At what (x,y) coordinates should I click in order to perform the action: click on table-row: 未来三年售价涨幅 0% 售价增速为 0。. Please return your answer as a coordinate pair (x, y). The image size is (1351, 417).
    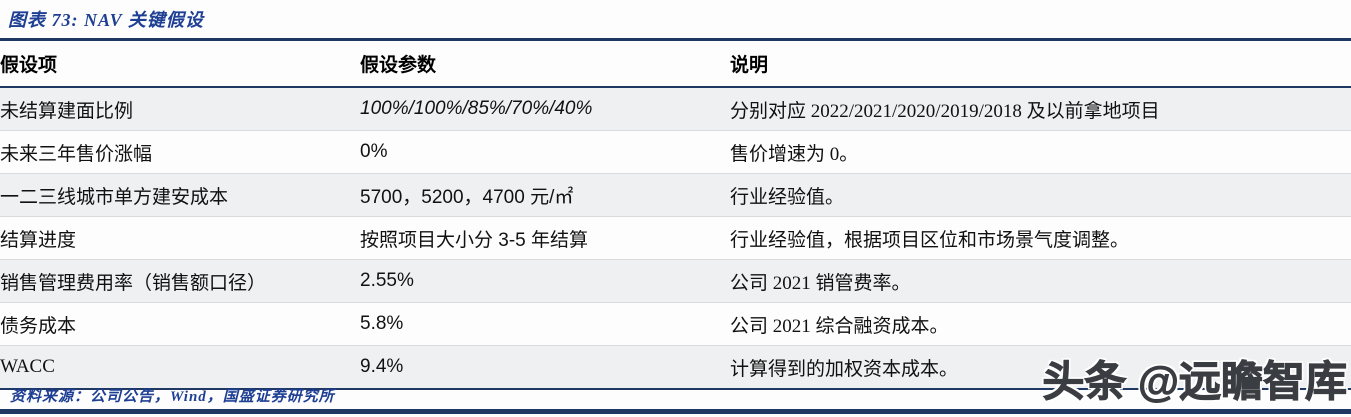
    Looking at the image, I should click on (675, 152).